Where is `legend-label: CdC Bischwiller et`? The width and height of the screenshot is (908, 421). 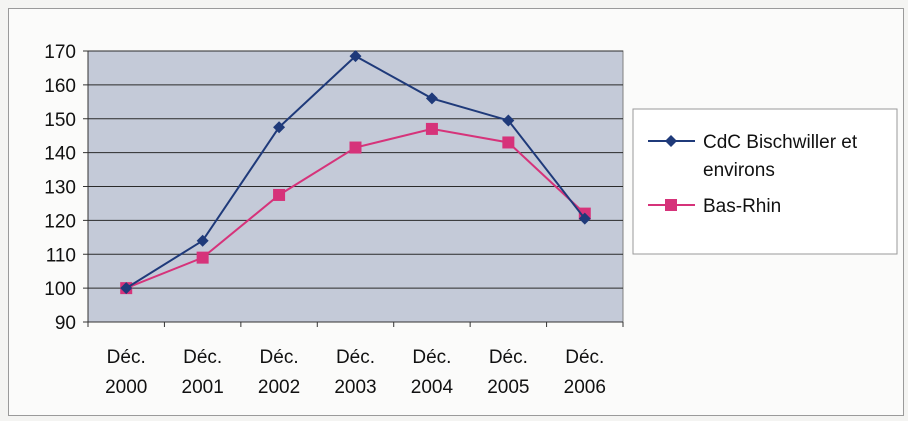
legend-label: CdC Bischwiller et is located at coordinates (780, 142).